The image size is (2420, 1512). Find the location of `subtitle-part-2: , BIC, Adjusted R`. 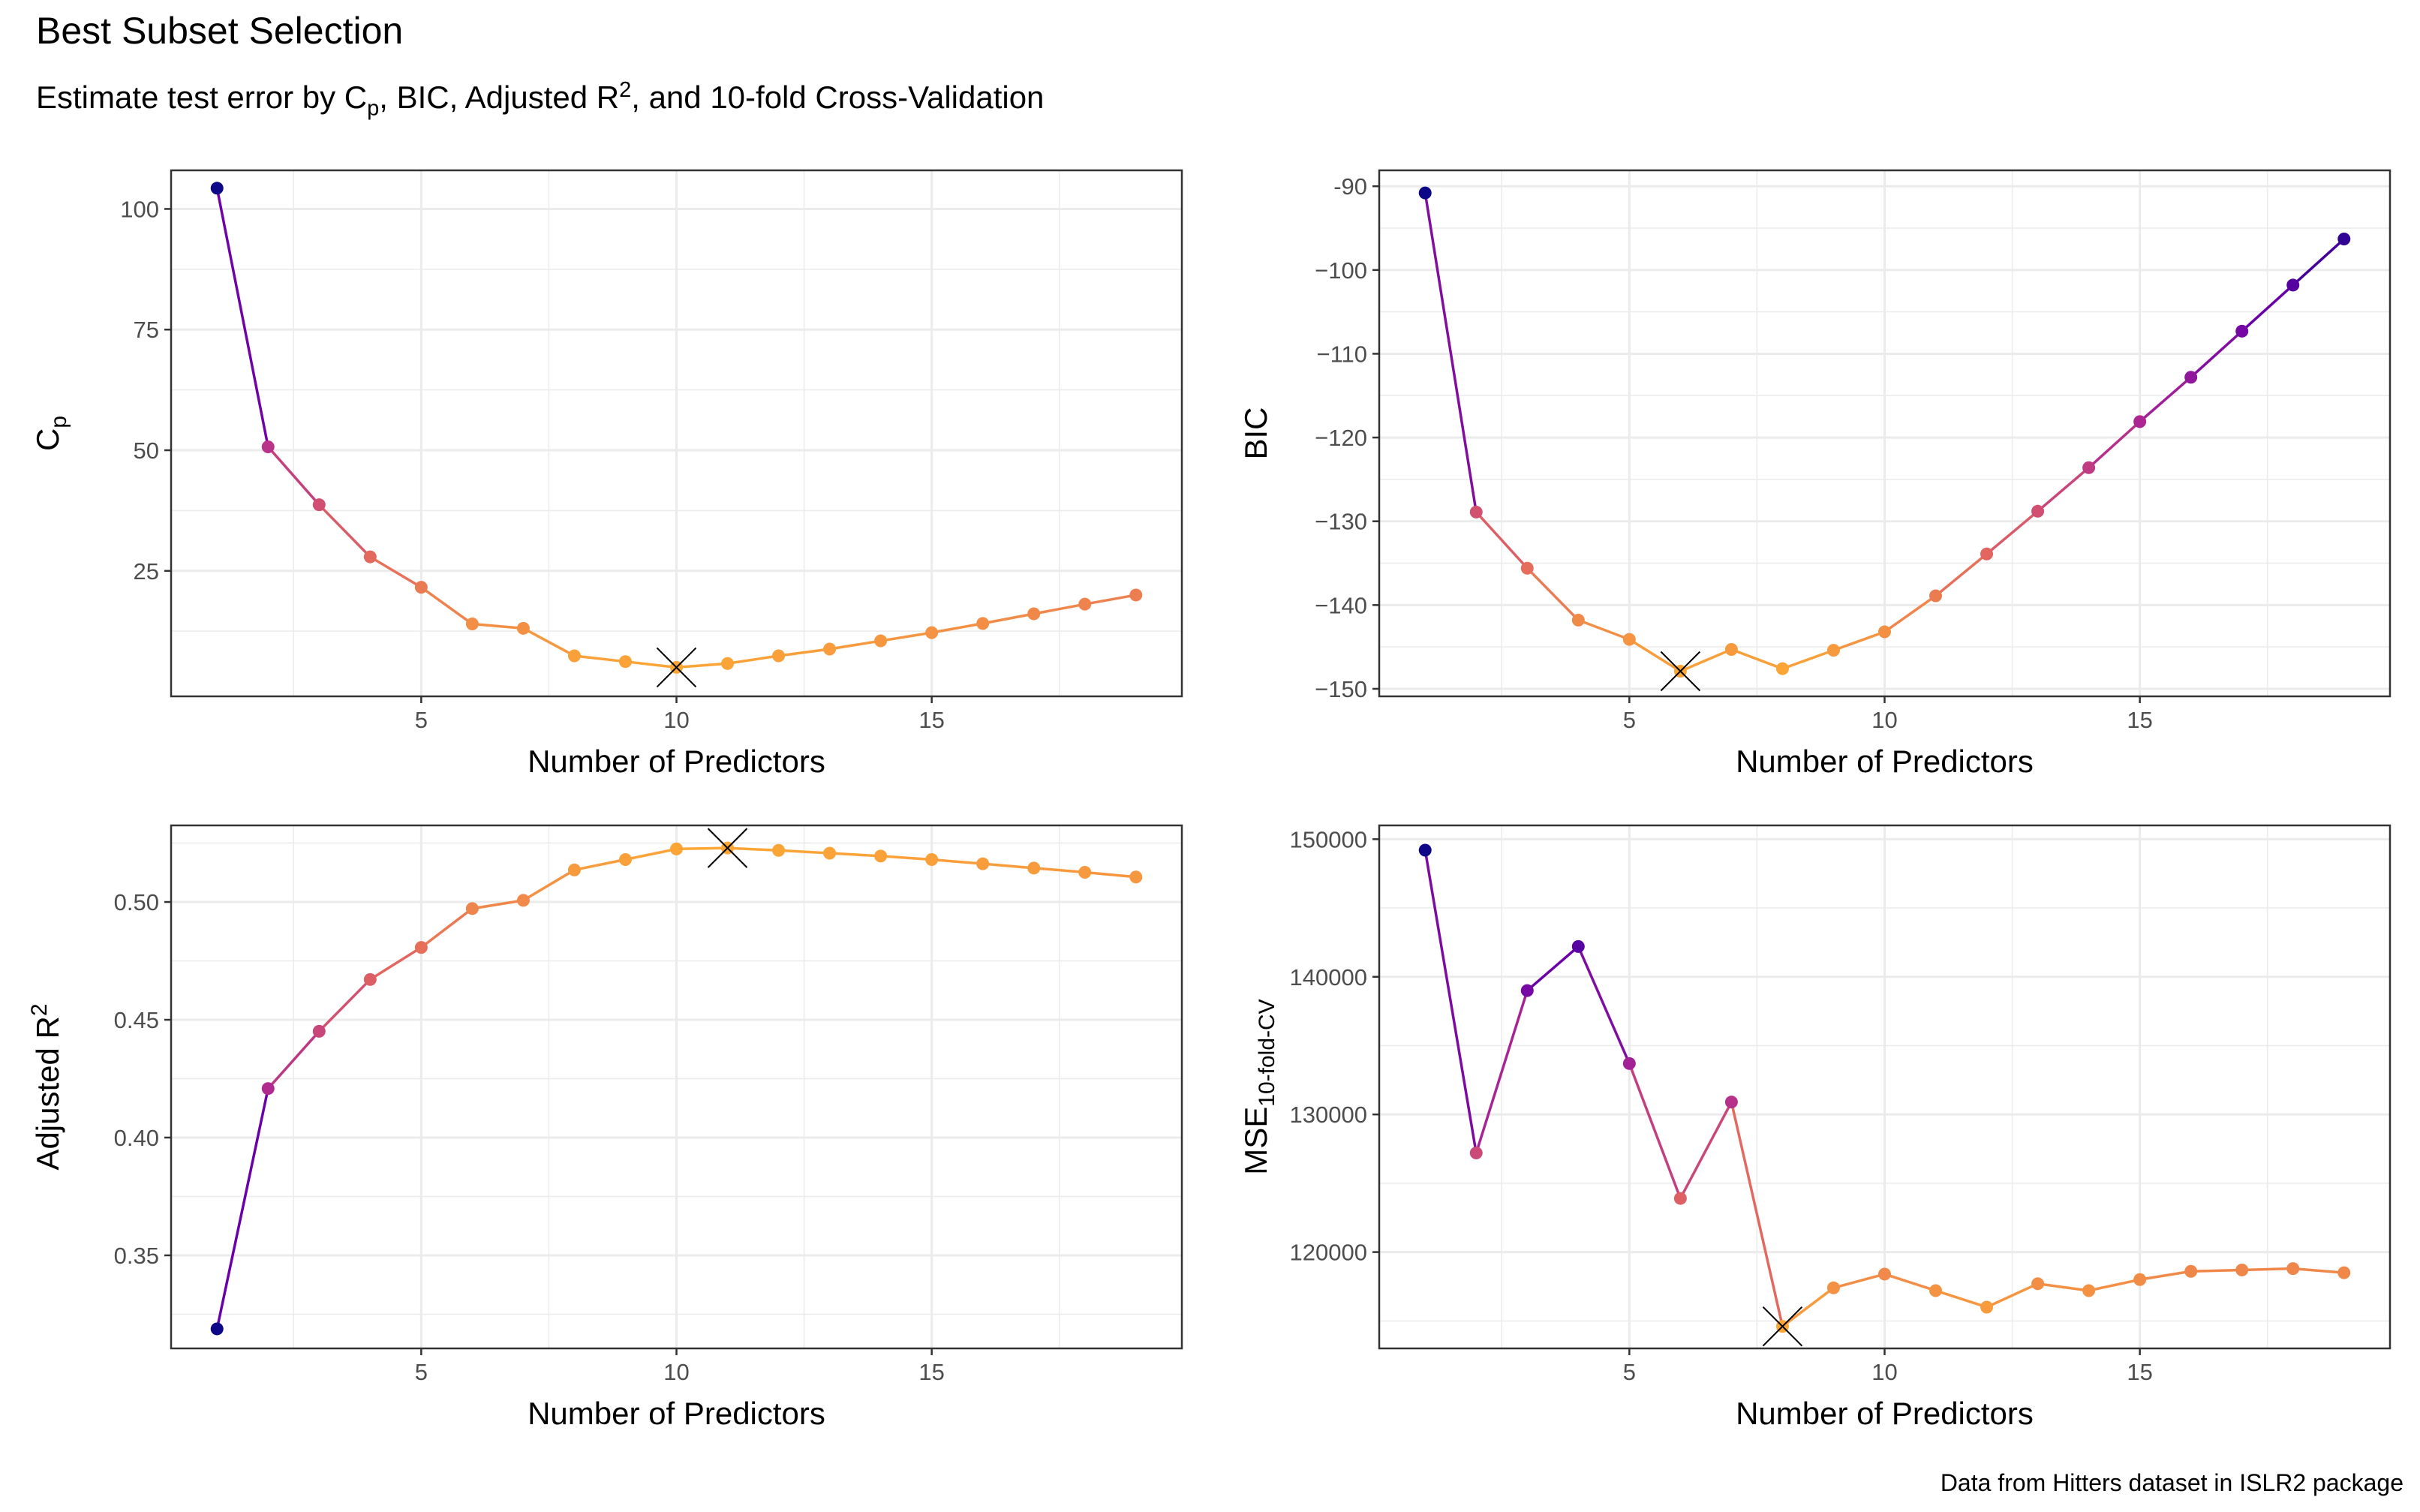

subtitle-part-2: , BIC, Adjusted R is located at coordinates (500, 97).